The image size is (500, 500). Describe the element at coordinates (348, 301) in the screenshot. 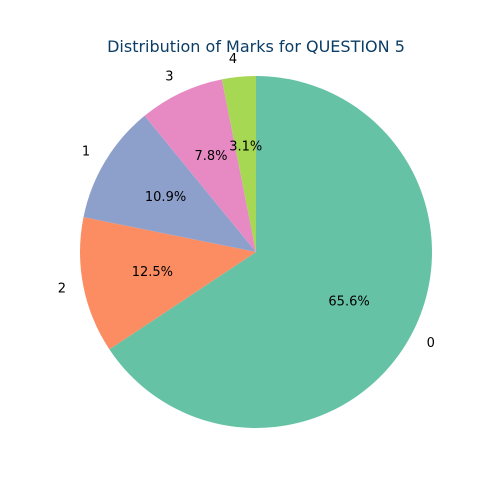

I see `slice-percent-label-0: 65.6%` at that location.